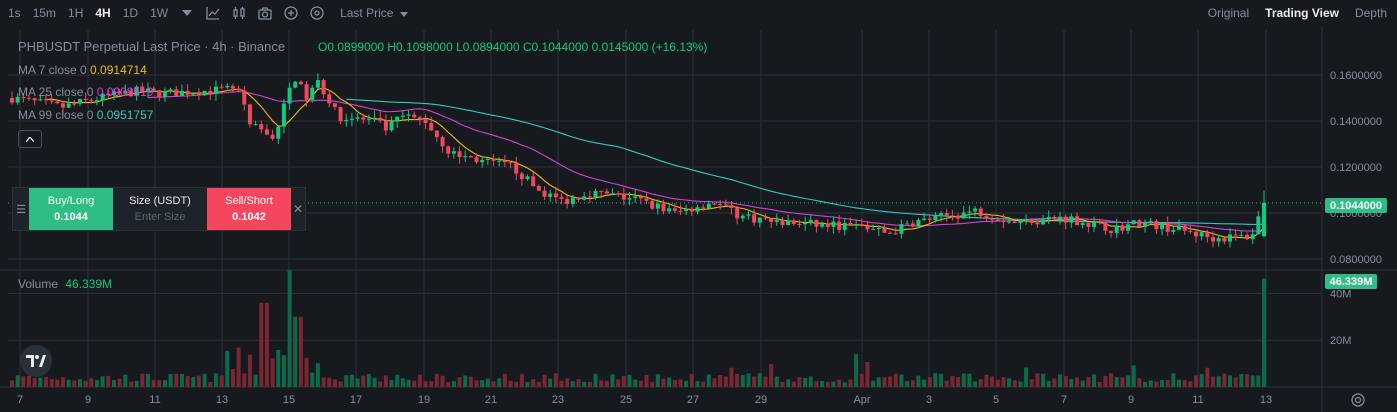 The width and height of the screenshot is (1397, 412). What do you see at coordinates (298, 209) in the screenshot?
I see `close-icon: ✕` at bounding box center [298, 209].